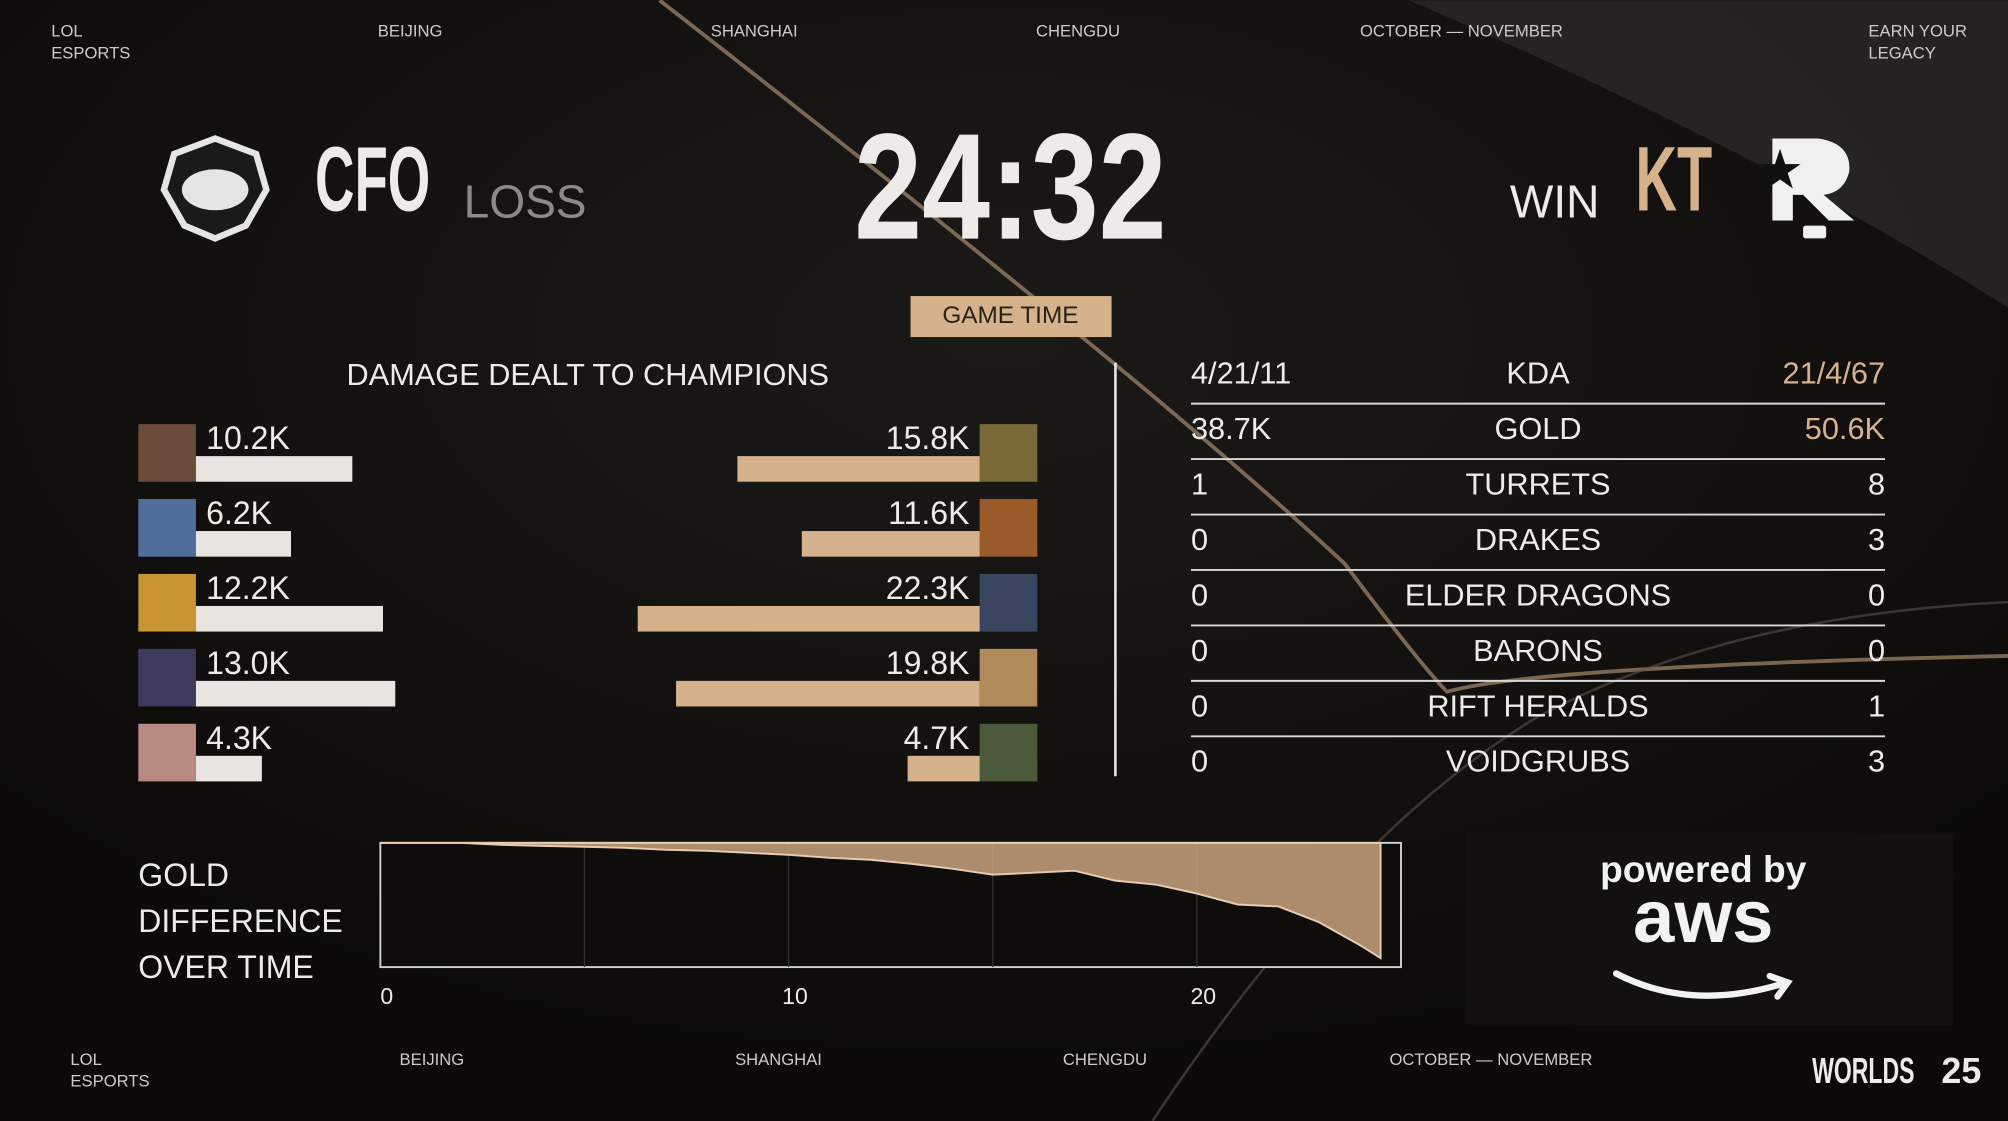 The height and width of the screenshot is (1121, 2008). Describe the element at coordinates (881, 900) in the screenshot. I see `gold-area` at that location.